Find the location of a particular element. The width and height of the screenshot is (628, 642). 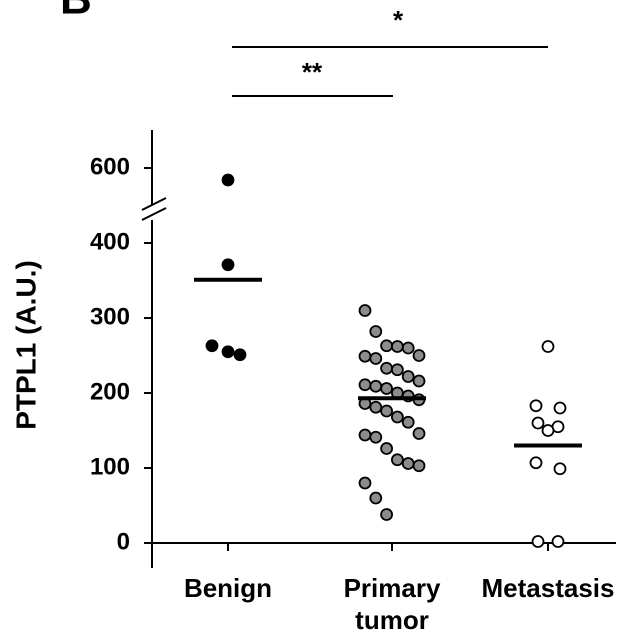

x-tick-label: Primary tumor is located at coordinates (392, 604).